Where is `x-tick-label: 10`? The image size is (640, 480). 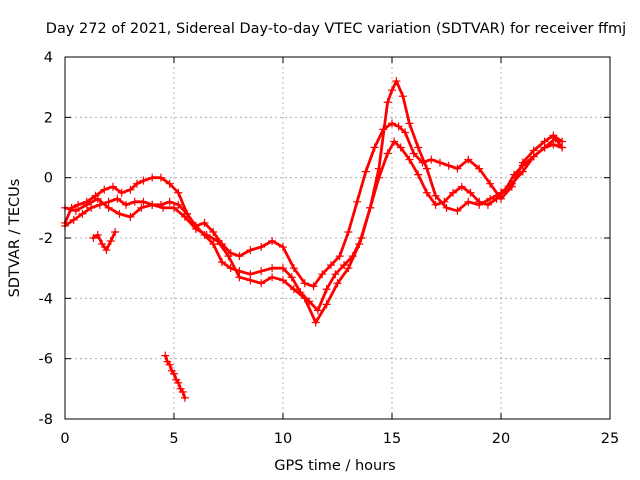 x-tick-label: 10 is located at coordinates (283, 439).